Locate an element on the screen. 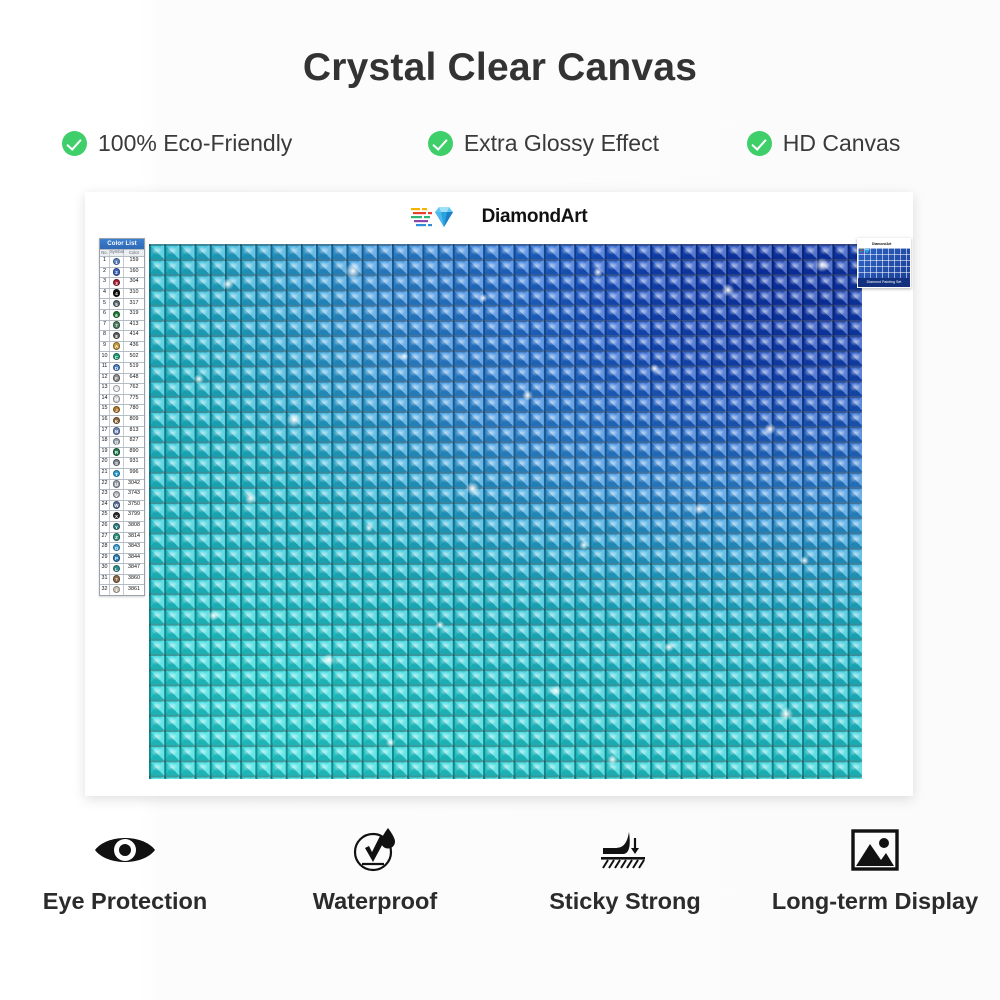 Image resolution: width=1000 pixels, height=1000 pixels. legend-cell-symbol: 8 is located at coordinates (117, 336).